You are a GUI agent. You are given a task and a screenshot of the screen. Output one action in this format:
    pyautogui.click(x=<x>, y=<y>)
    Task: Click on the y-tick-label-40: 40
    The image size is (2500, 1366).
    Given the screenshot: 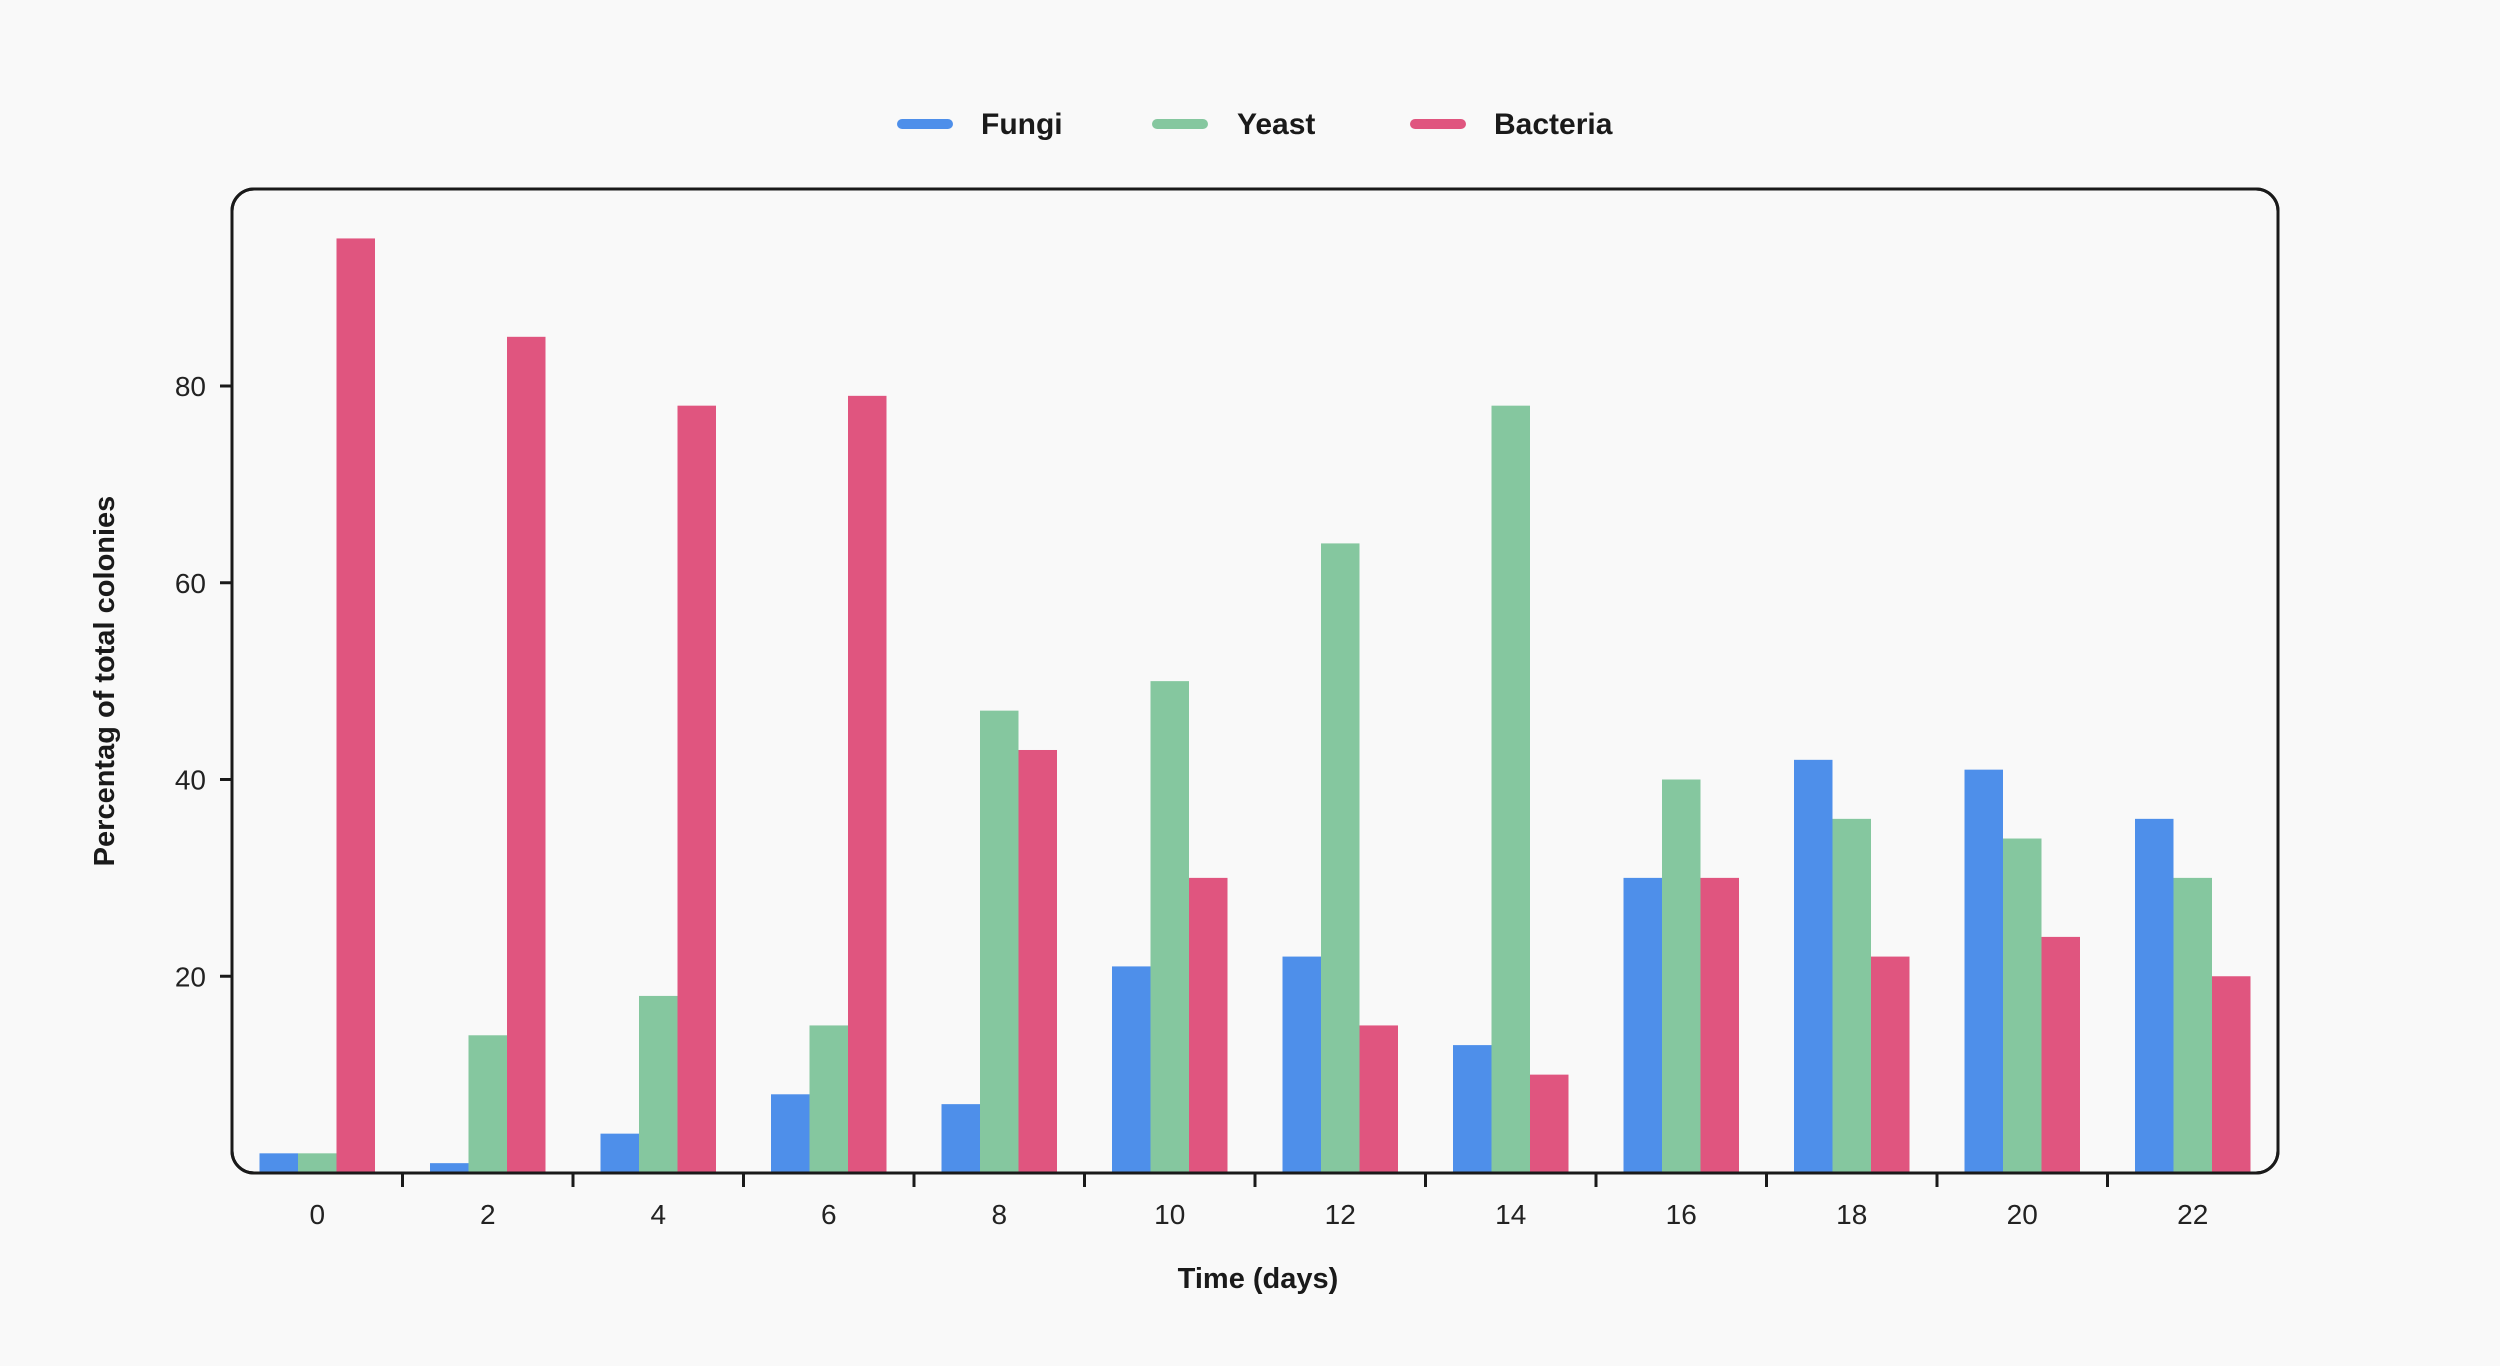 What is the action you would take?
    pyautogui.click(x=190, y=780)
    